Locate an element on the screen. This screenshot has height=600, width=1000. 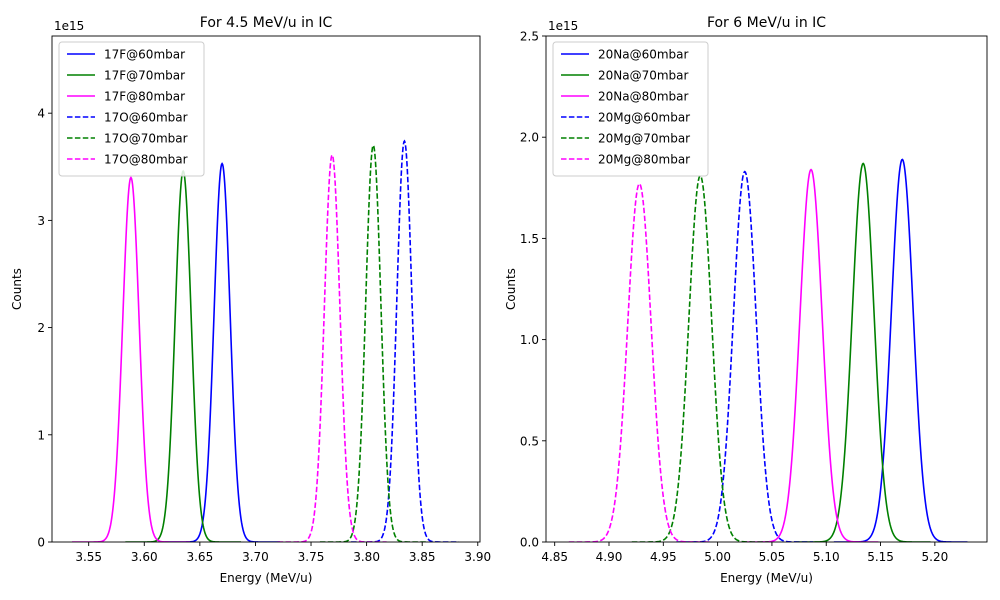
x-tick-label: 5.15 is located at coordinates (880, 557).